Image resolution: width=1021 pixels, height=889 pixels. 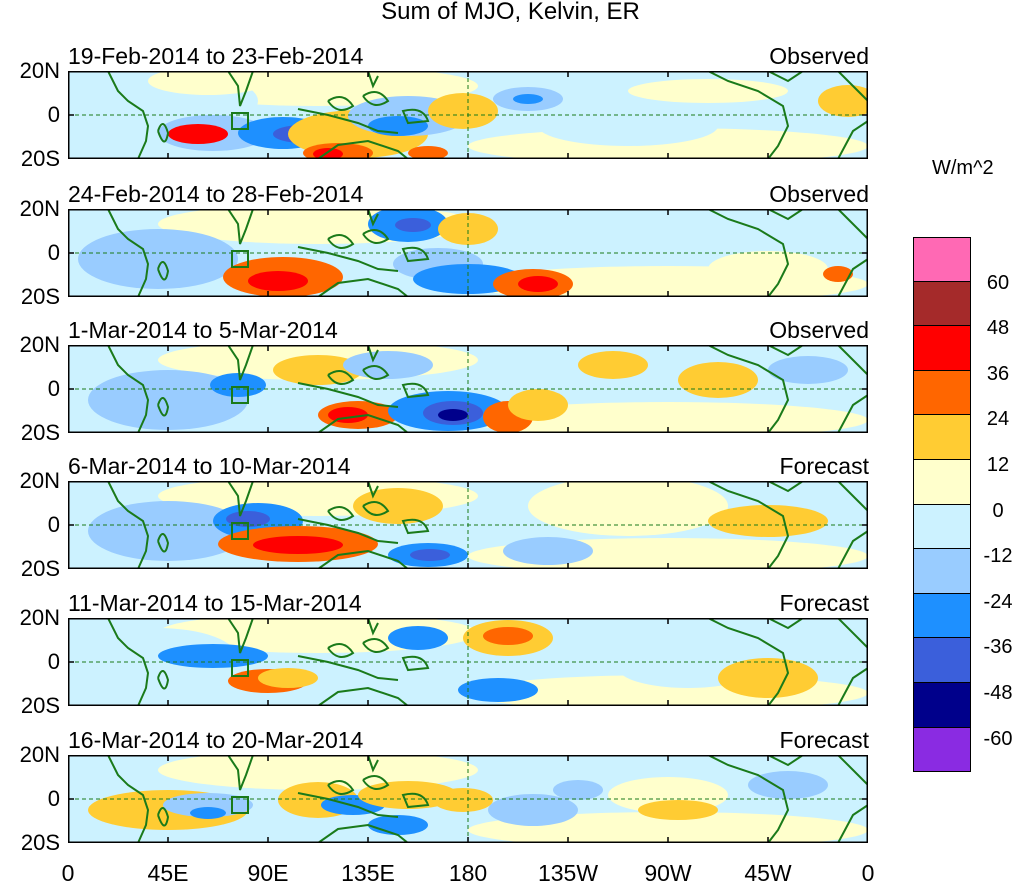 I want to click on colorbar-tick-label: 12, so click(x=998, y=465).